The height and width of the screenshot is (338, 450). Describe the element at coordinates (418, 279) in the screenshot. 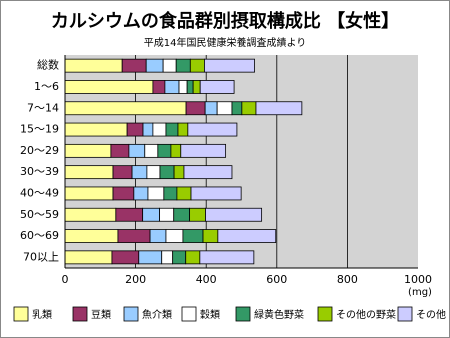

I see `x-tick-label: 1000` at that location.